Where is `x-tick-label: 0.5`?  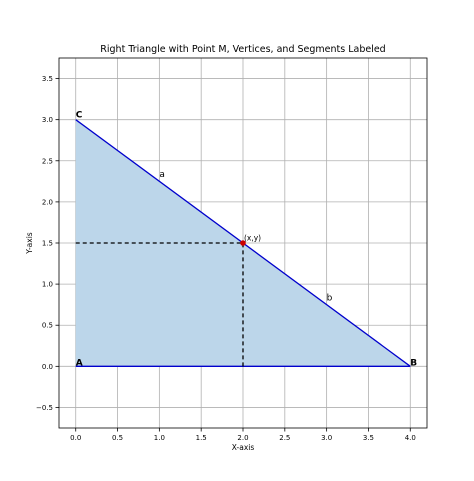 x-tick-label: 0.5 is located at coordinates (117, 438).